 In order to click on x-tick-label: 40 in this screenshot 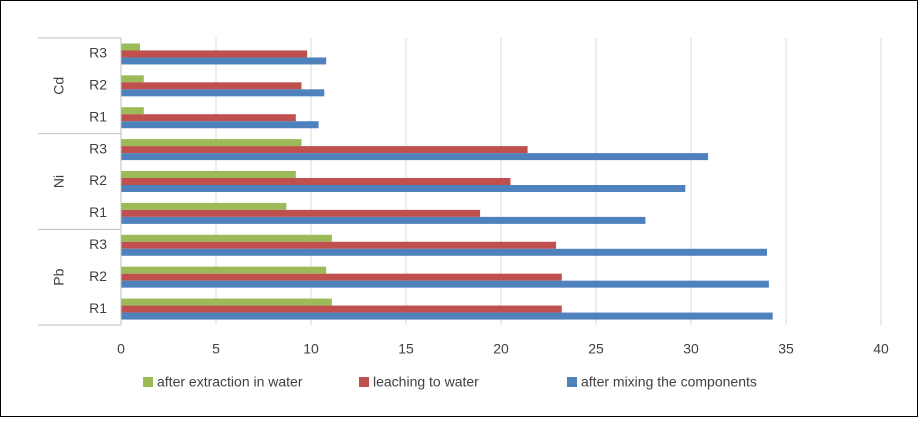, I will do `click(881, 349)`.